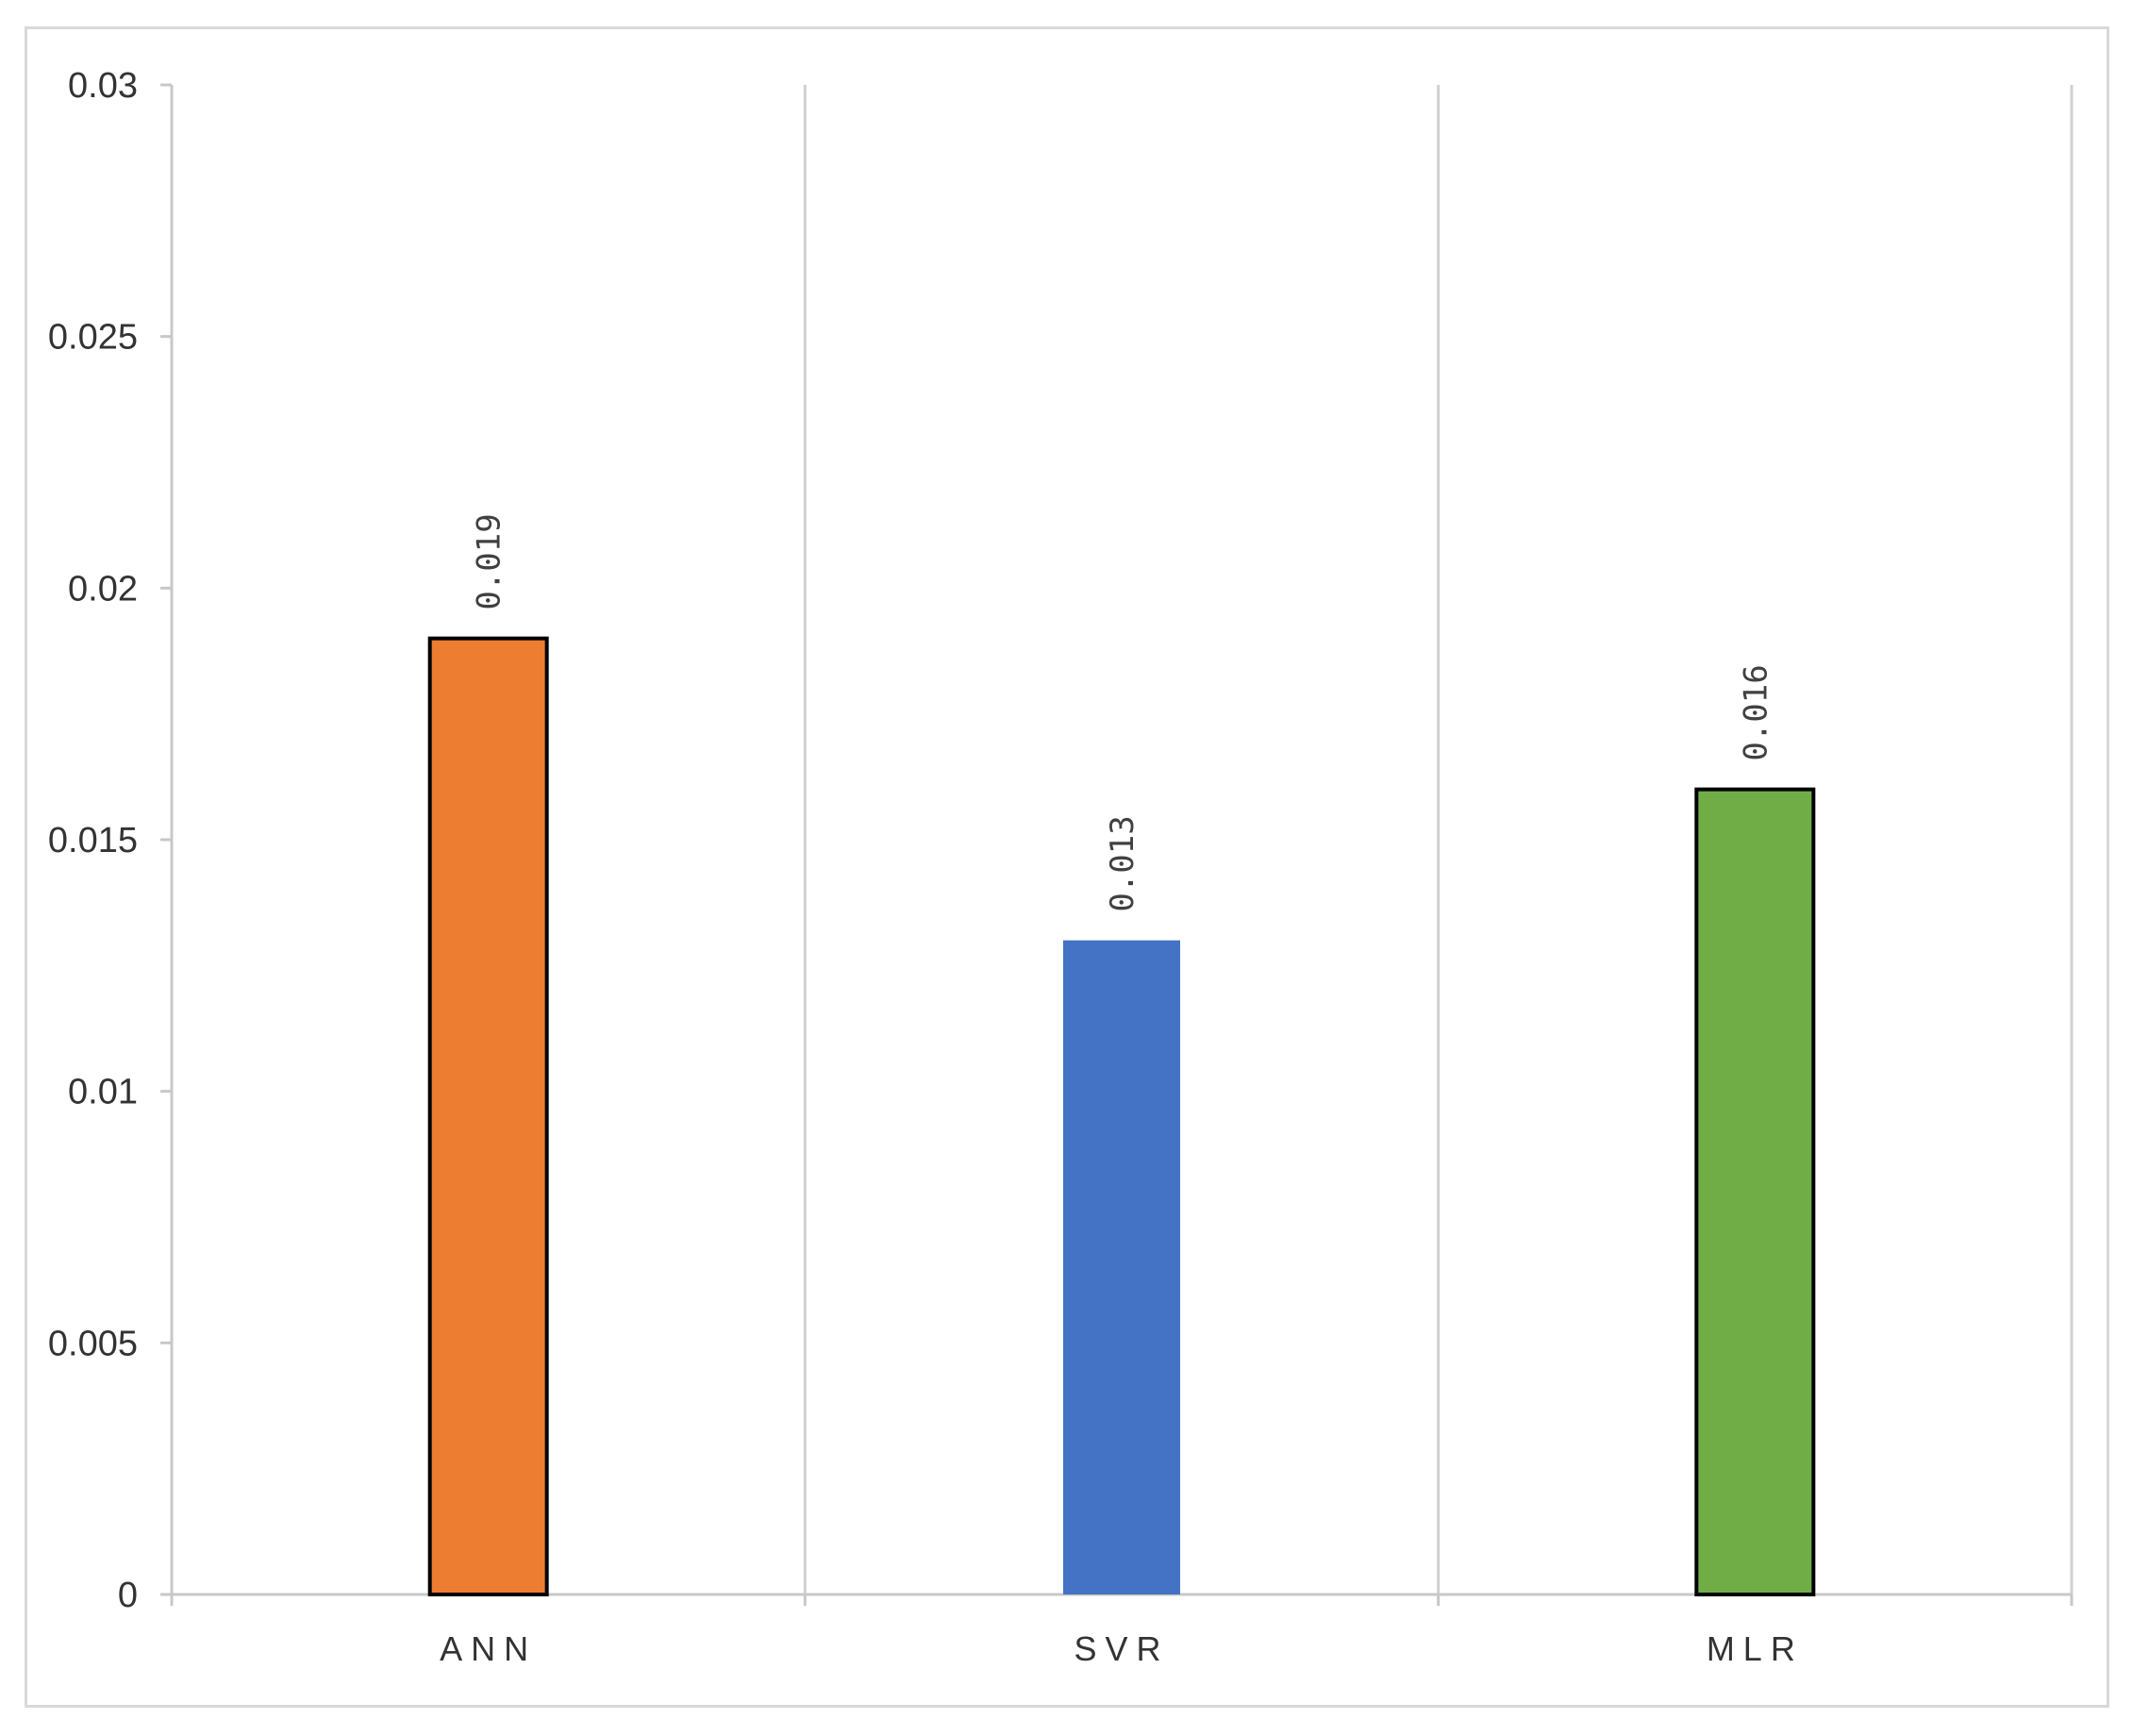 The width and height of the screenshot is (2132, 1736). I want to click on y-tick-label: 0, so click(128, 1595).